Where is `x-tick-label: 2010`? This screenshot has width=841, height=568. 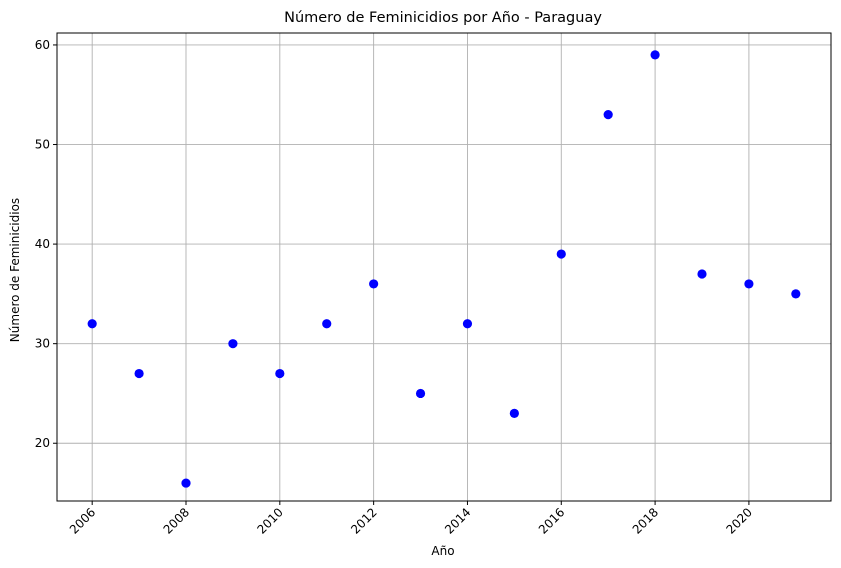 x-tick-label: 2010 is located at coordinates (269, 520).